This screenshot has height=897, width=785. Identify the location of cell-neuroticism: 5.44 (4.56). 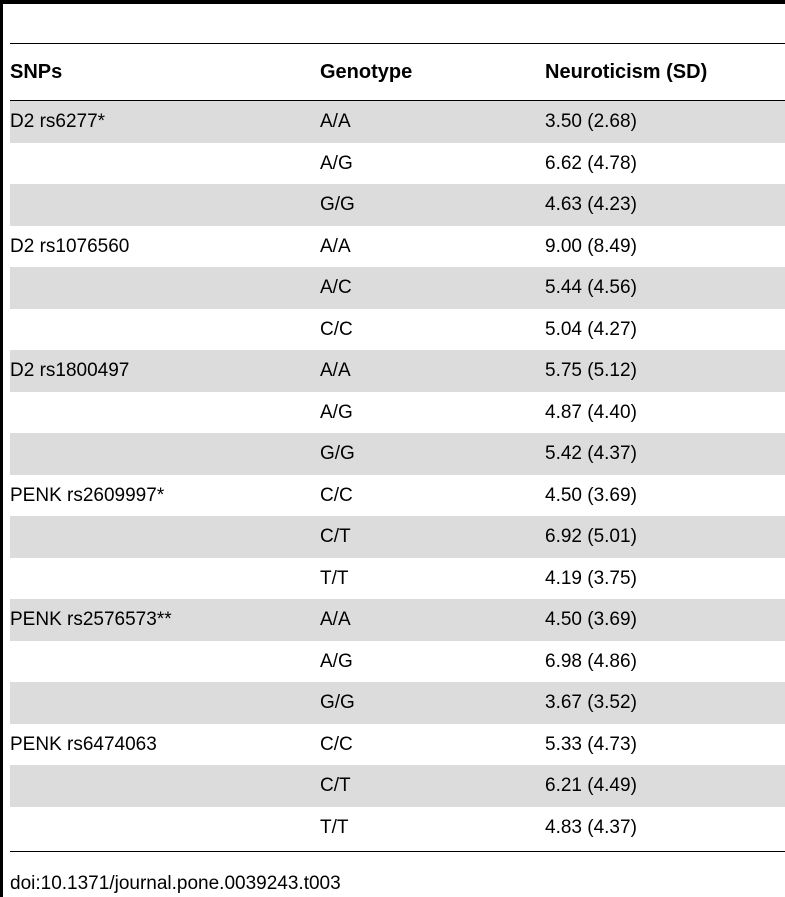
(591, 287).